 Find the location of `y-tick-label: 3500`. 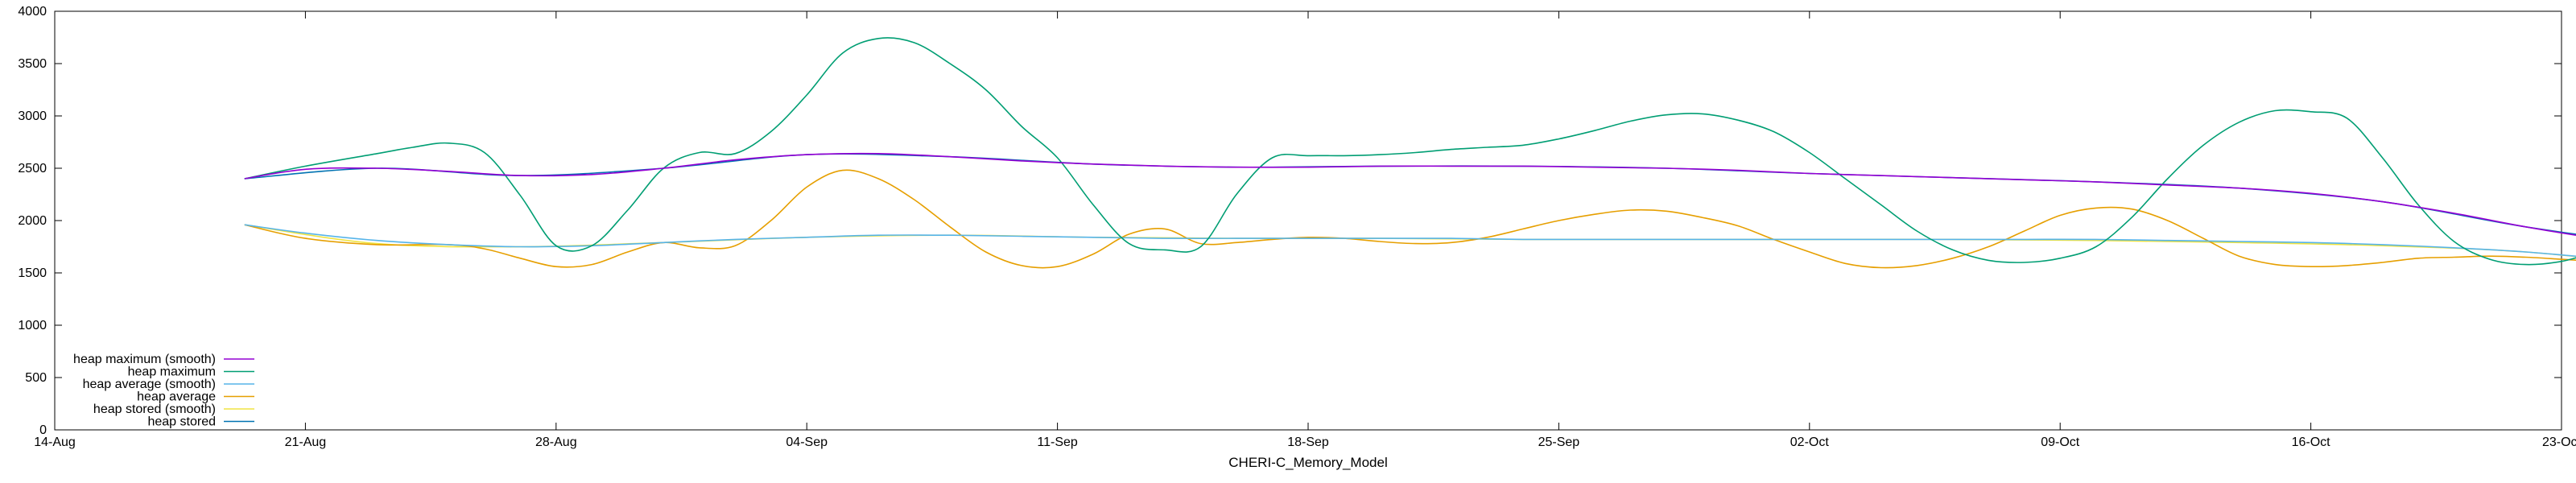

y-tick-label: 3500 is located at coordinates (32, 64).